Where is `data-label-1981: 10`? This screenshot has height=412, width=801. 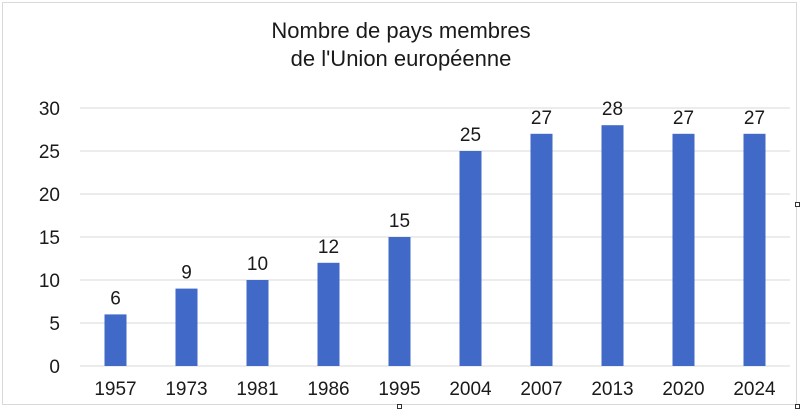
data-label-1981: 10 is located at coordinates (257, 264).